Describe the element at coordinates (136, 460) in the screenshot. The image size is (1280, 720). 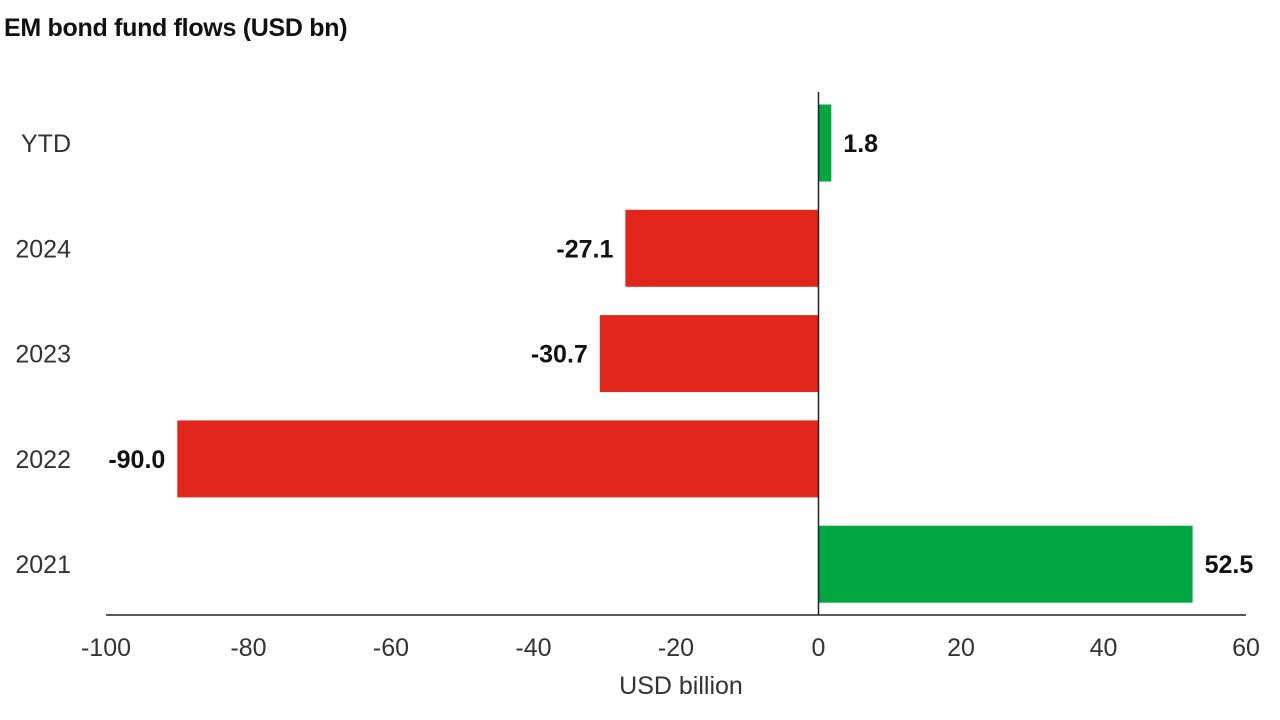
I see `value-label-2022: -90.0` at that location.